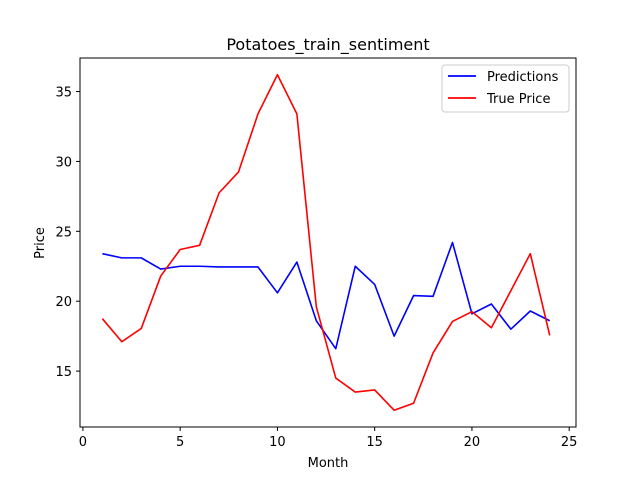  I want to click on legend: Predictions True Price, so click(505, 88).